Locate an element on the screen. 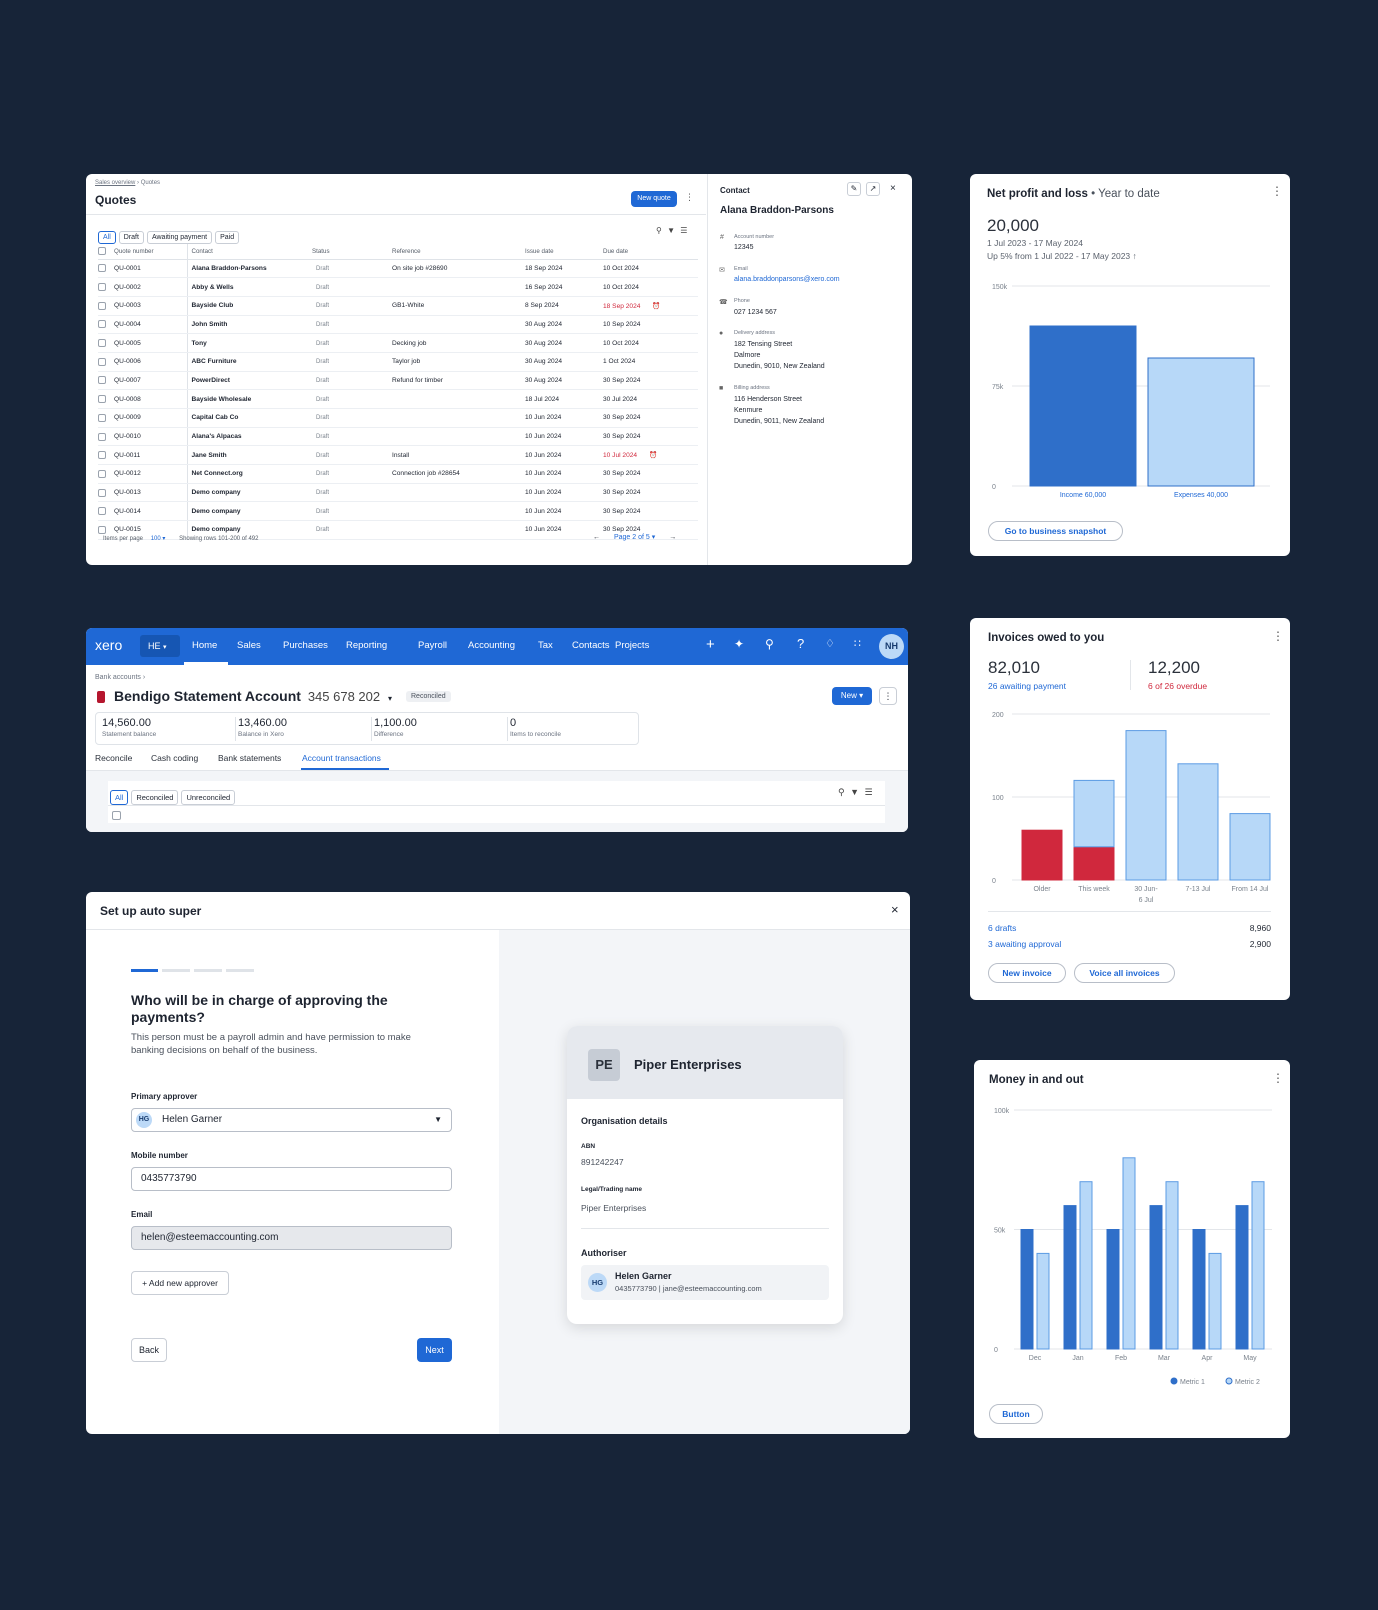  quote-number: QU-0007 is located at coordinates (151, 381).